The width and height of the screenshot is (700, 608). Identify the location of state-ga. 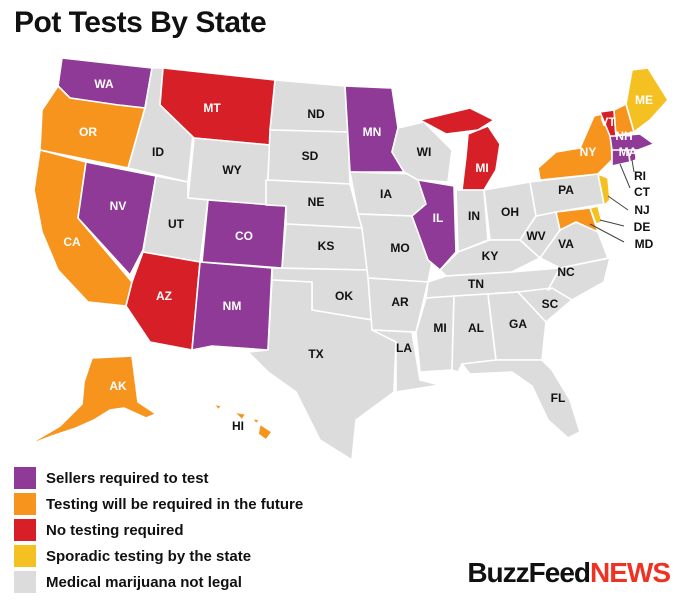
(517, 326).